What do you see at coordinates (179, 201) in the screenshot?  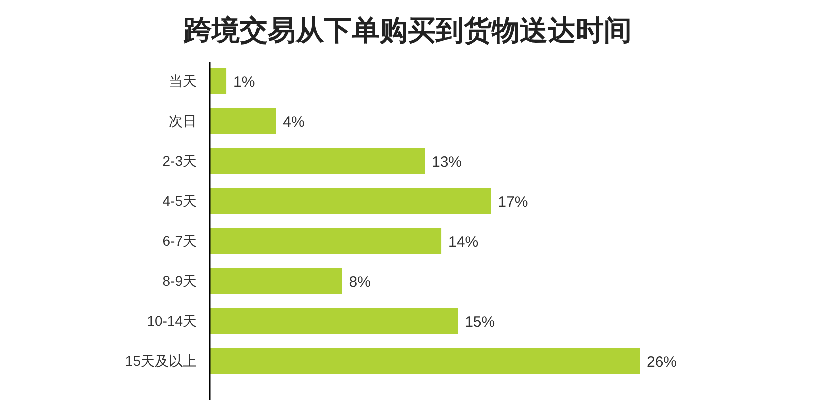 I see `y-tick-label: 4-5天` at bounding box center [179, 201].